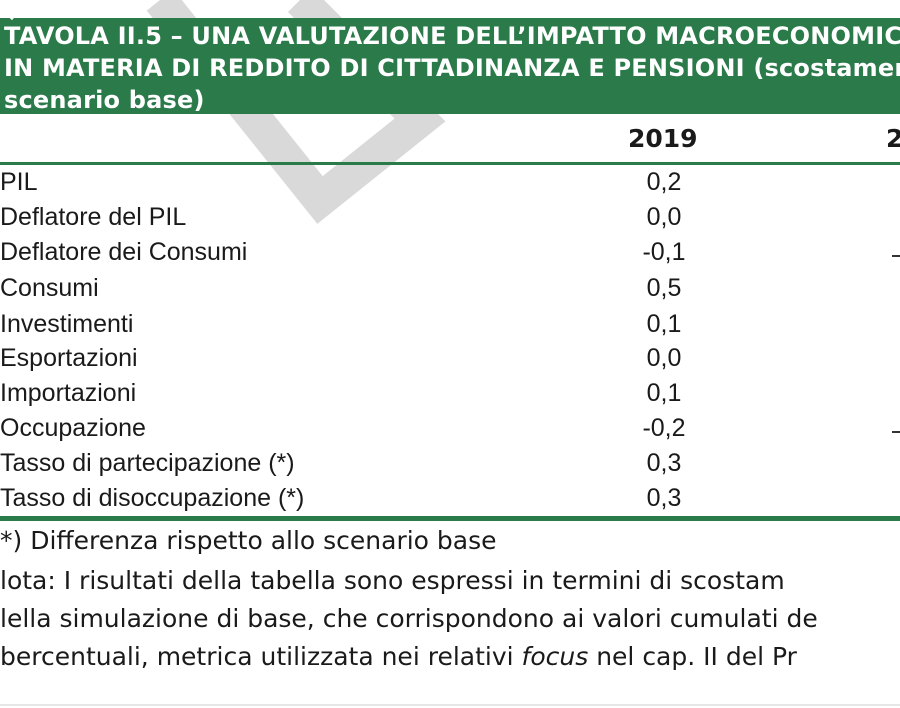 The image size is (900, 708). What do you see at coordinates (147, 463) in the screenshot?
I see `row-label-tasso-partecipazione: Tasso di partecipazione (*)` at bounding box center [147, 463].